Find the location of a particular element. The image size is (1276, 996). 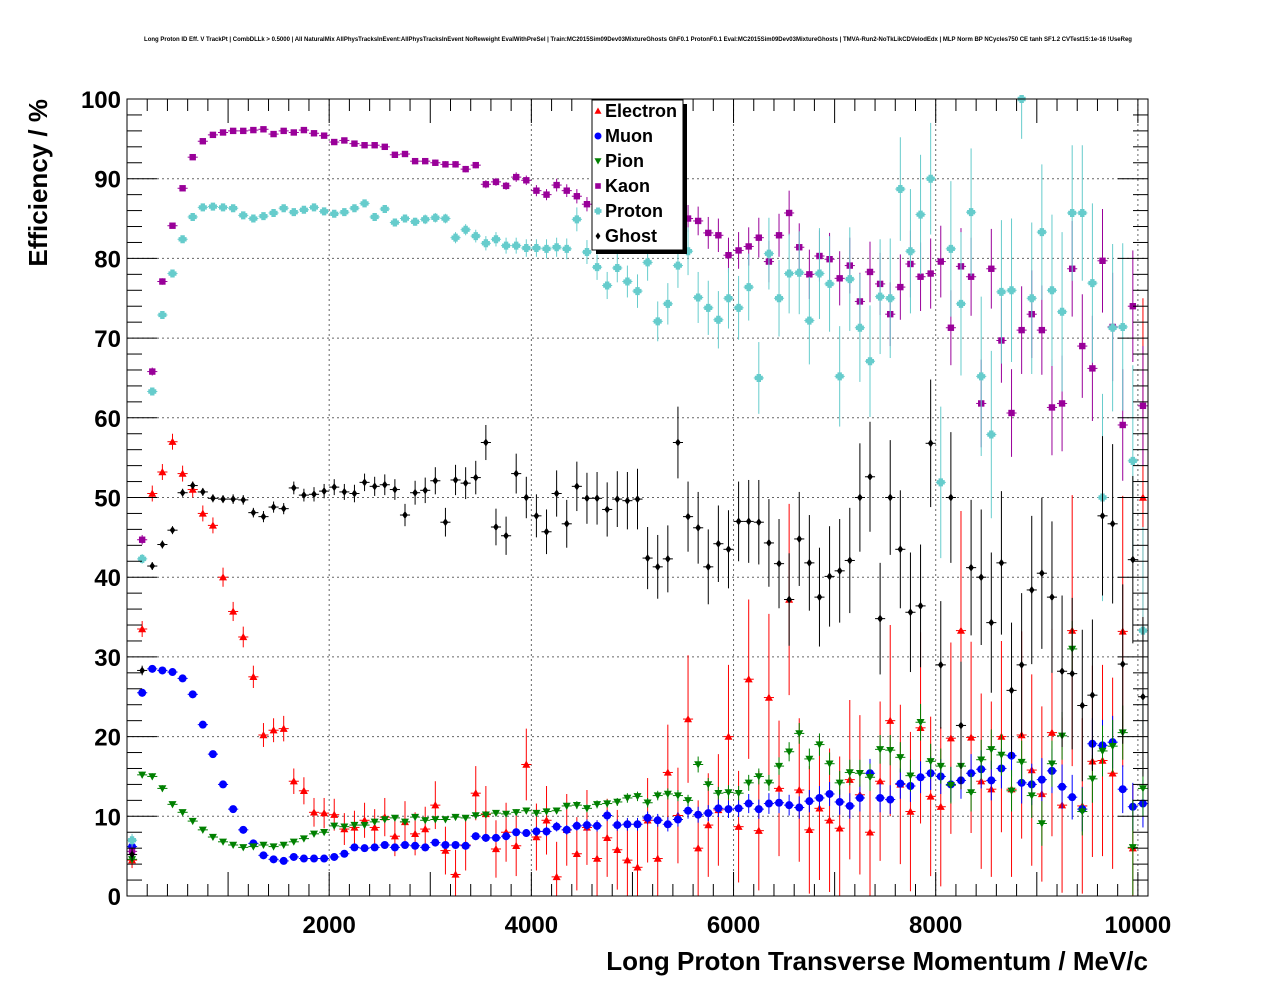

x-tick-label: 6000 is located at coordinates (733, 925).